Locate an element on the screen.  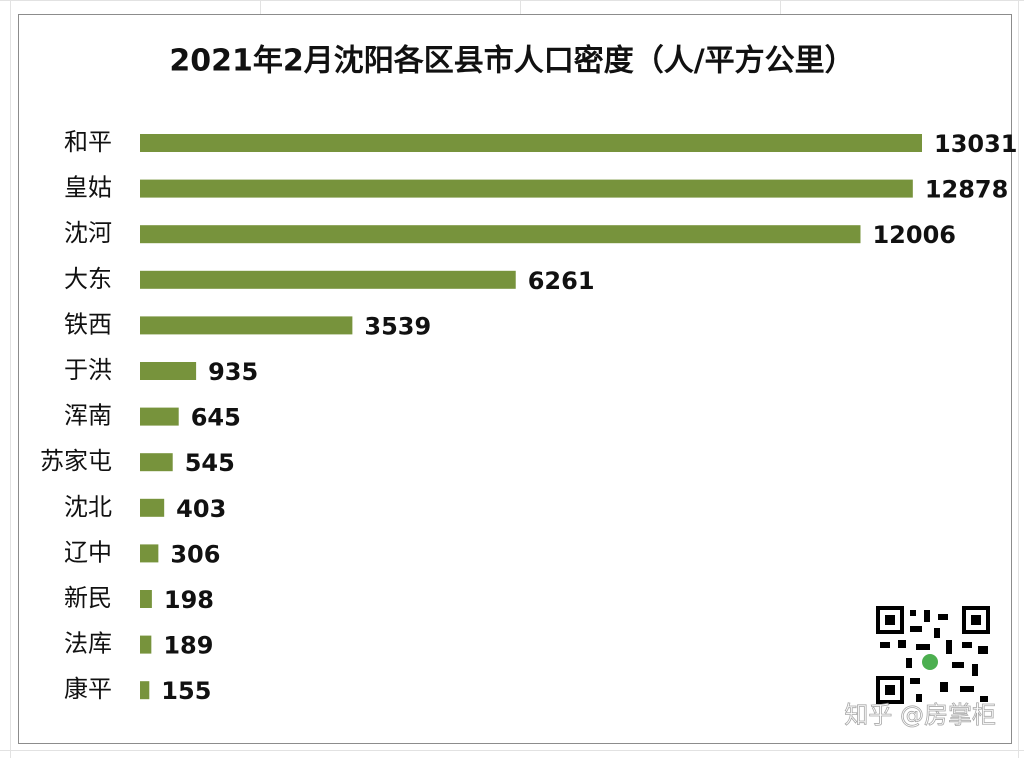
category-label: 苏家屯 is located at coordinates (76, 461).